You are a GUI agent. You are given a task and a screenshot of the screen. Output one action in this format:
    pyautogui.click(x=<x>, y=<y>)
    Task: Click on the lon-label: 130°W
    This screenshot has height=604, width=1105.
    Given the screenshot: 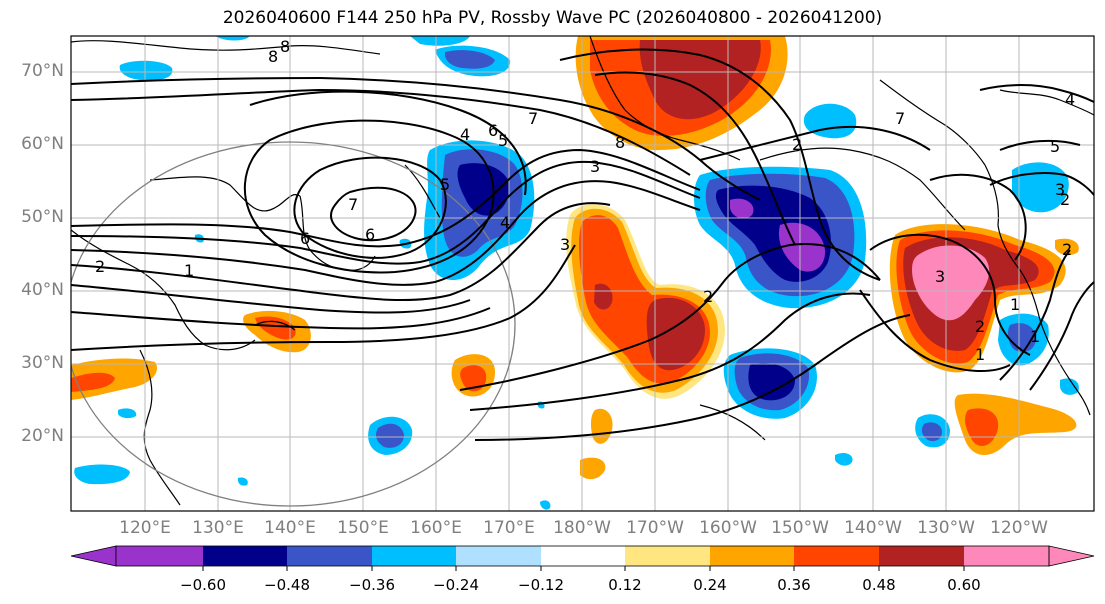 What is the action you would take?
    pyautogui.click(x=946, y=528)
    